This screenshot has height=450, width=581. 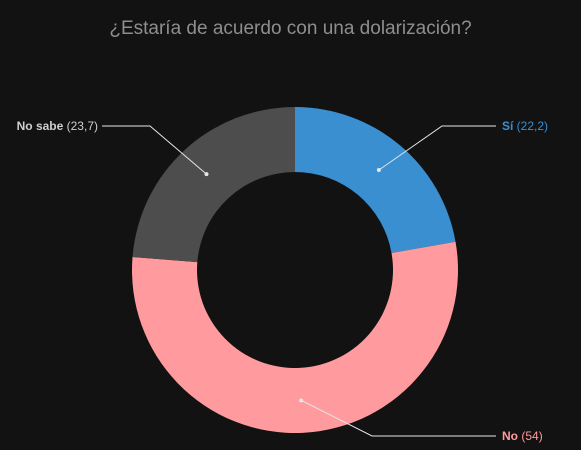 What do you see at coordinates (509, 126) in the screenshot?
I see `label-name-si: Sí` at bounding box center [509, 126].